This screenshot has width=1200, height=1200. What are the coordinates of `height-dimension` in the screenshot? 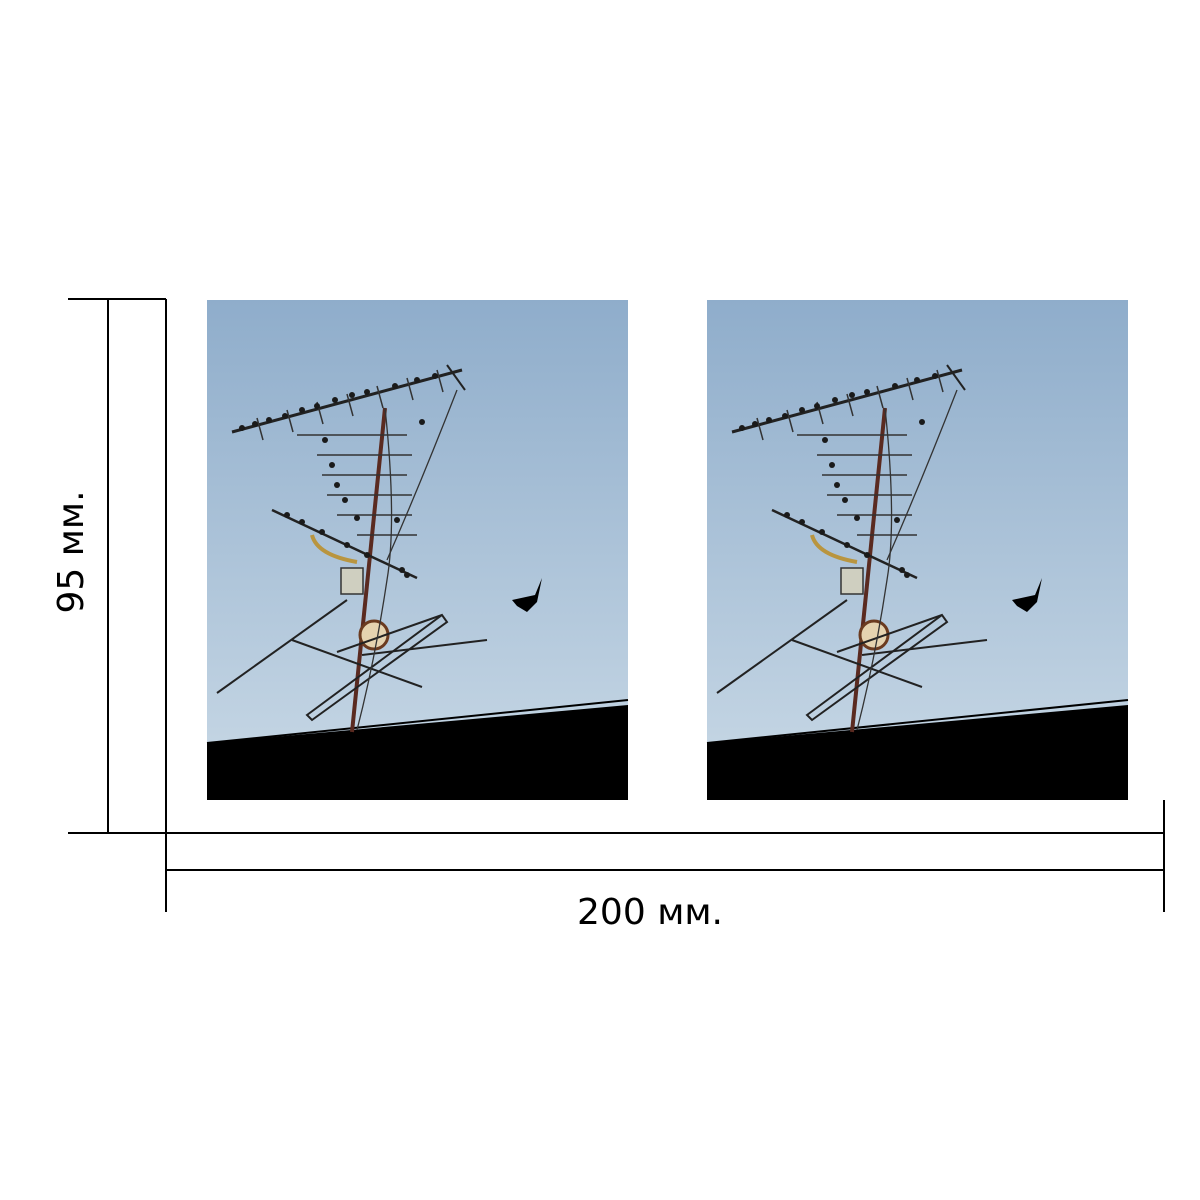 It's located at (117, 566).